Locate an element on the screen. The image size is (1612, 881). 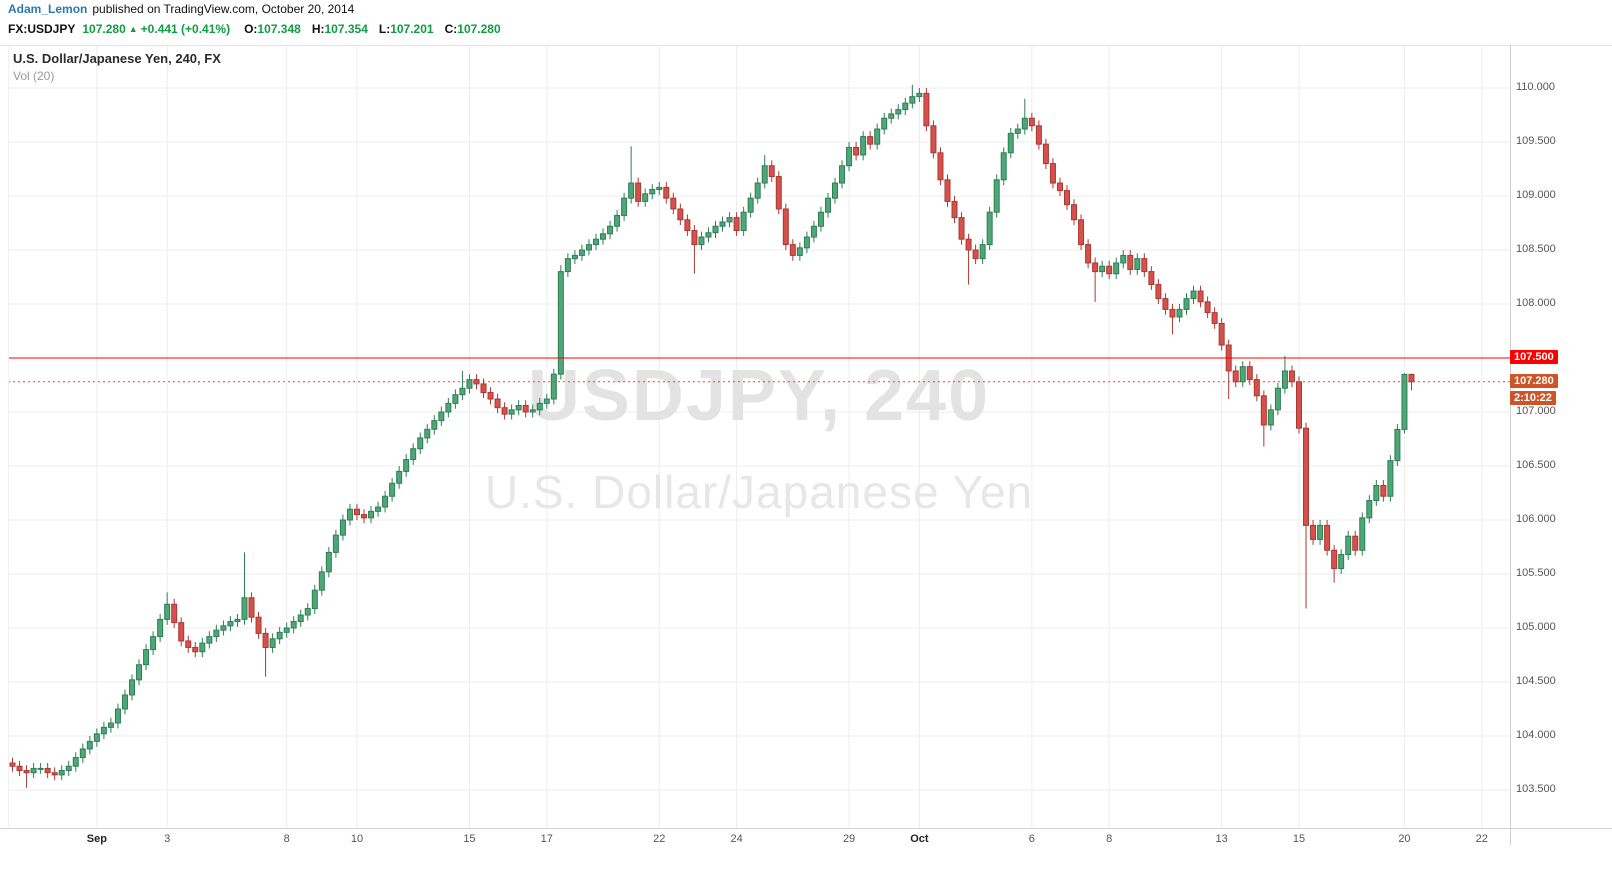
last-price: 107.280 is located at coordinates (104, 29).